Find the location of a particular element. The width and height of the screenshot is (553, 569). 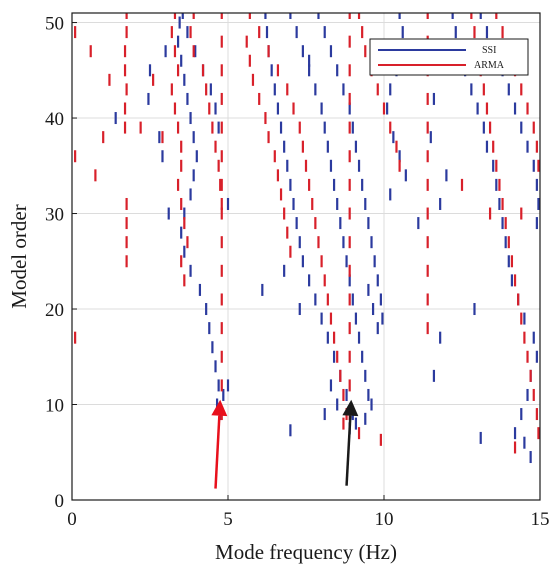

black-arrow-head is located at coordinates (350, 408).